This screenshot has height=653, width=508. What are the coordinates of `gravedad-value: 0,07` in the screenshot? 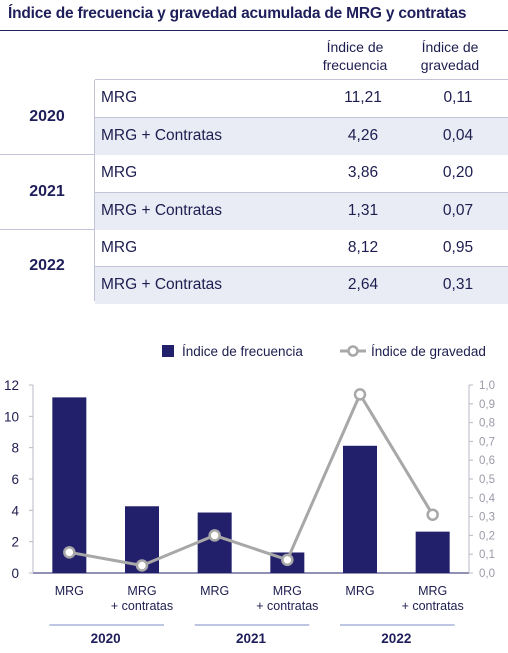 It's located at (458, 210).